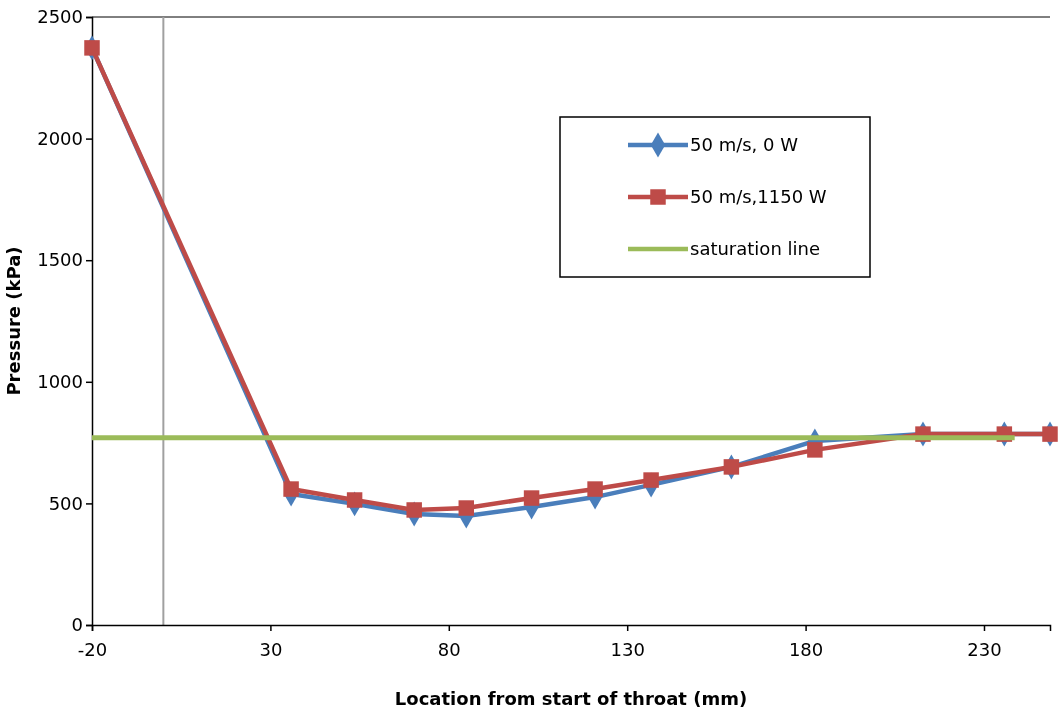 The image size is (1058, 719). What do you see at coordinates (65, 503) in the screenshot?
I see `y-tick-label: 500` at bounding box center [65, 503].